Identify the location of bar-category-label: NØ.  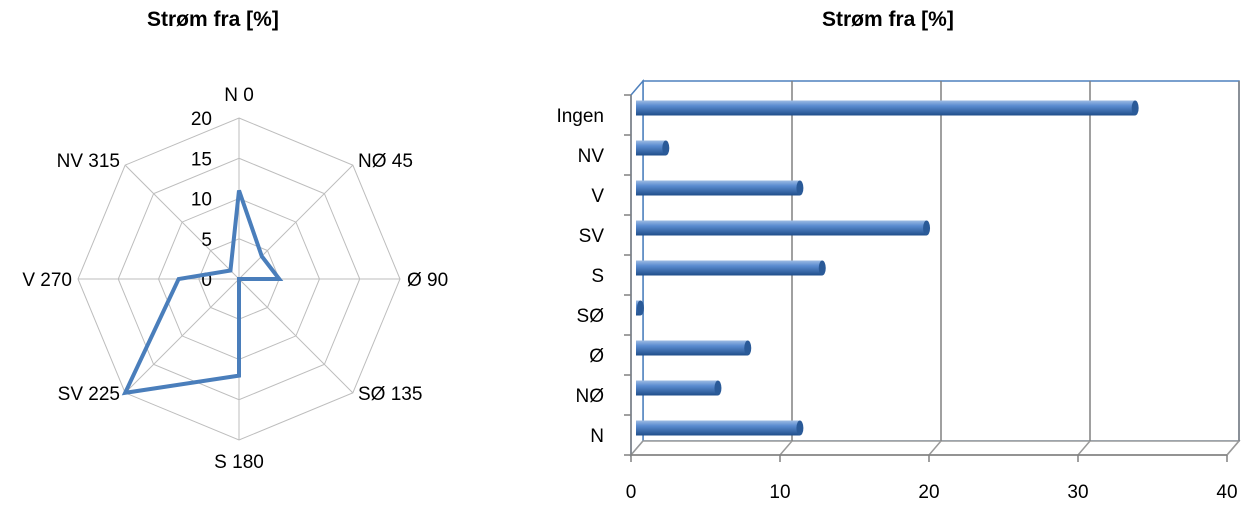
(590, 396).